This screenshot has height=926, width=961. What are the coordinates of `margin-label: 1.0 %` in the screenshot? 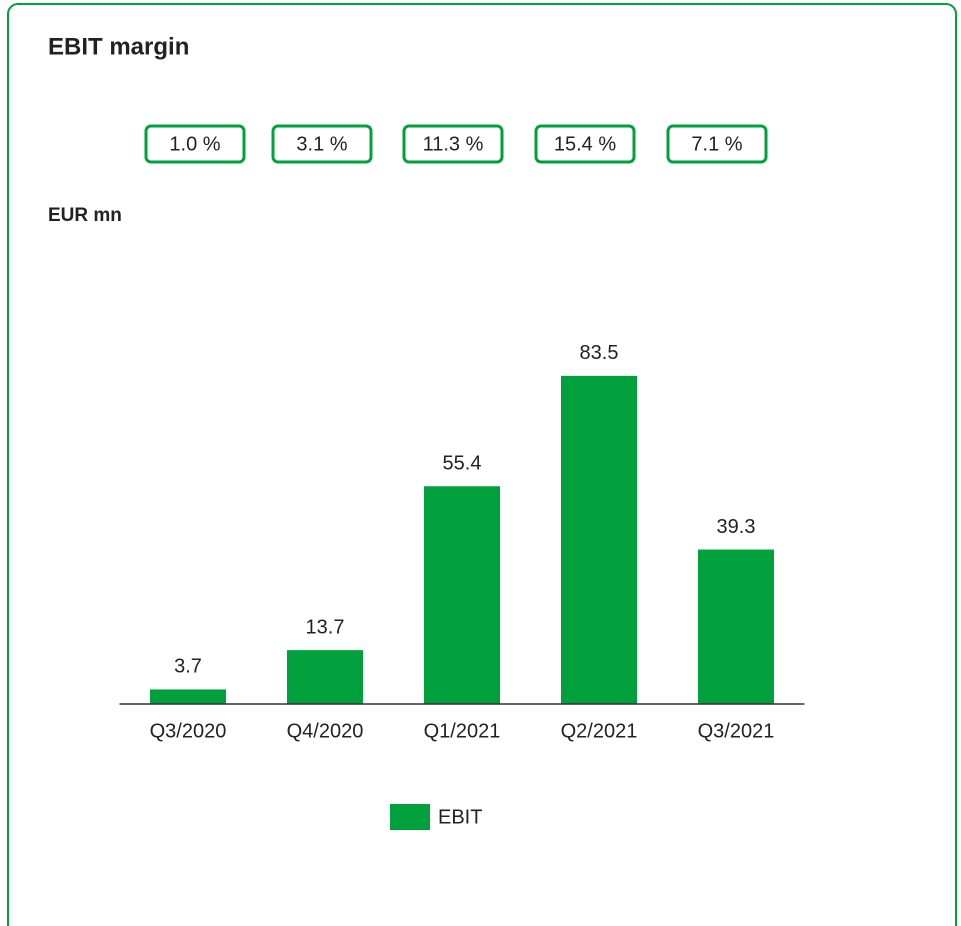 It's located at (194, 144).